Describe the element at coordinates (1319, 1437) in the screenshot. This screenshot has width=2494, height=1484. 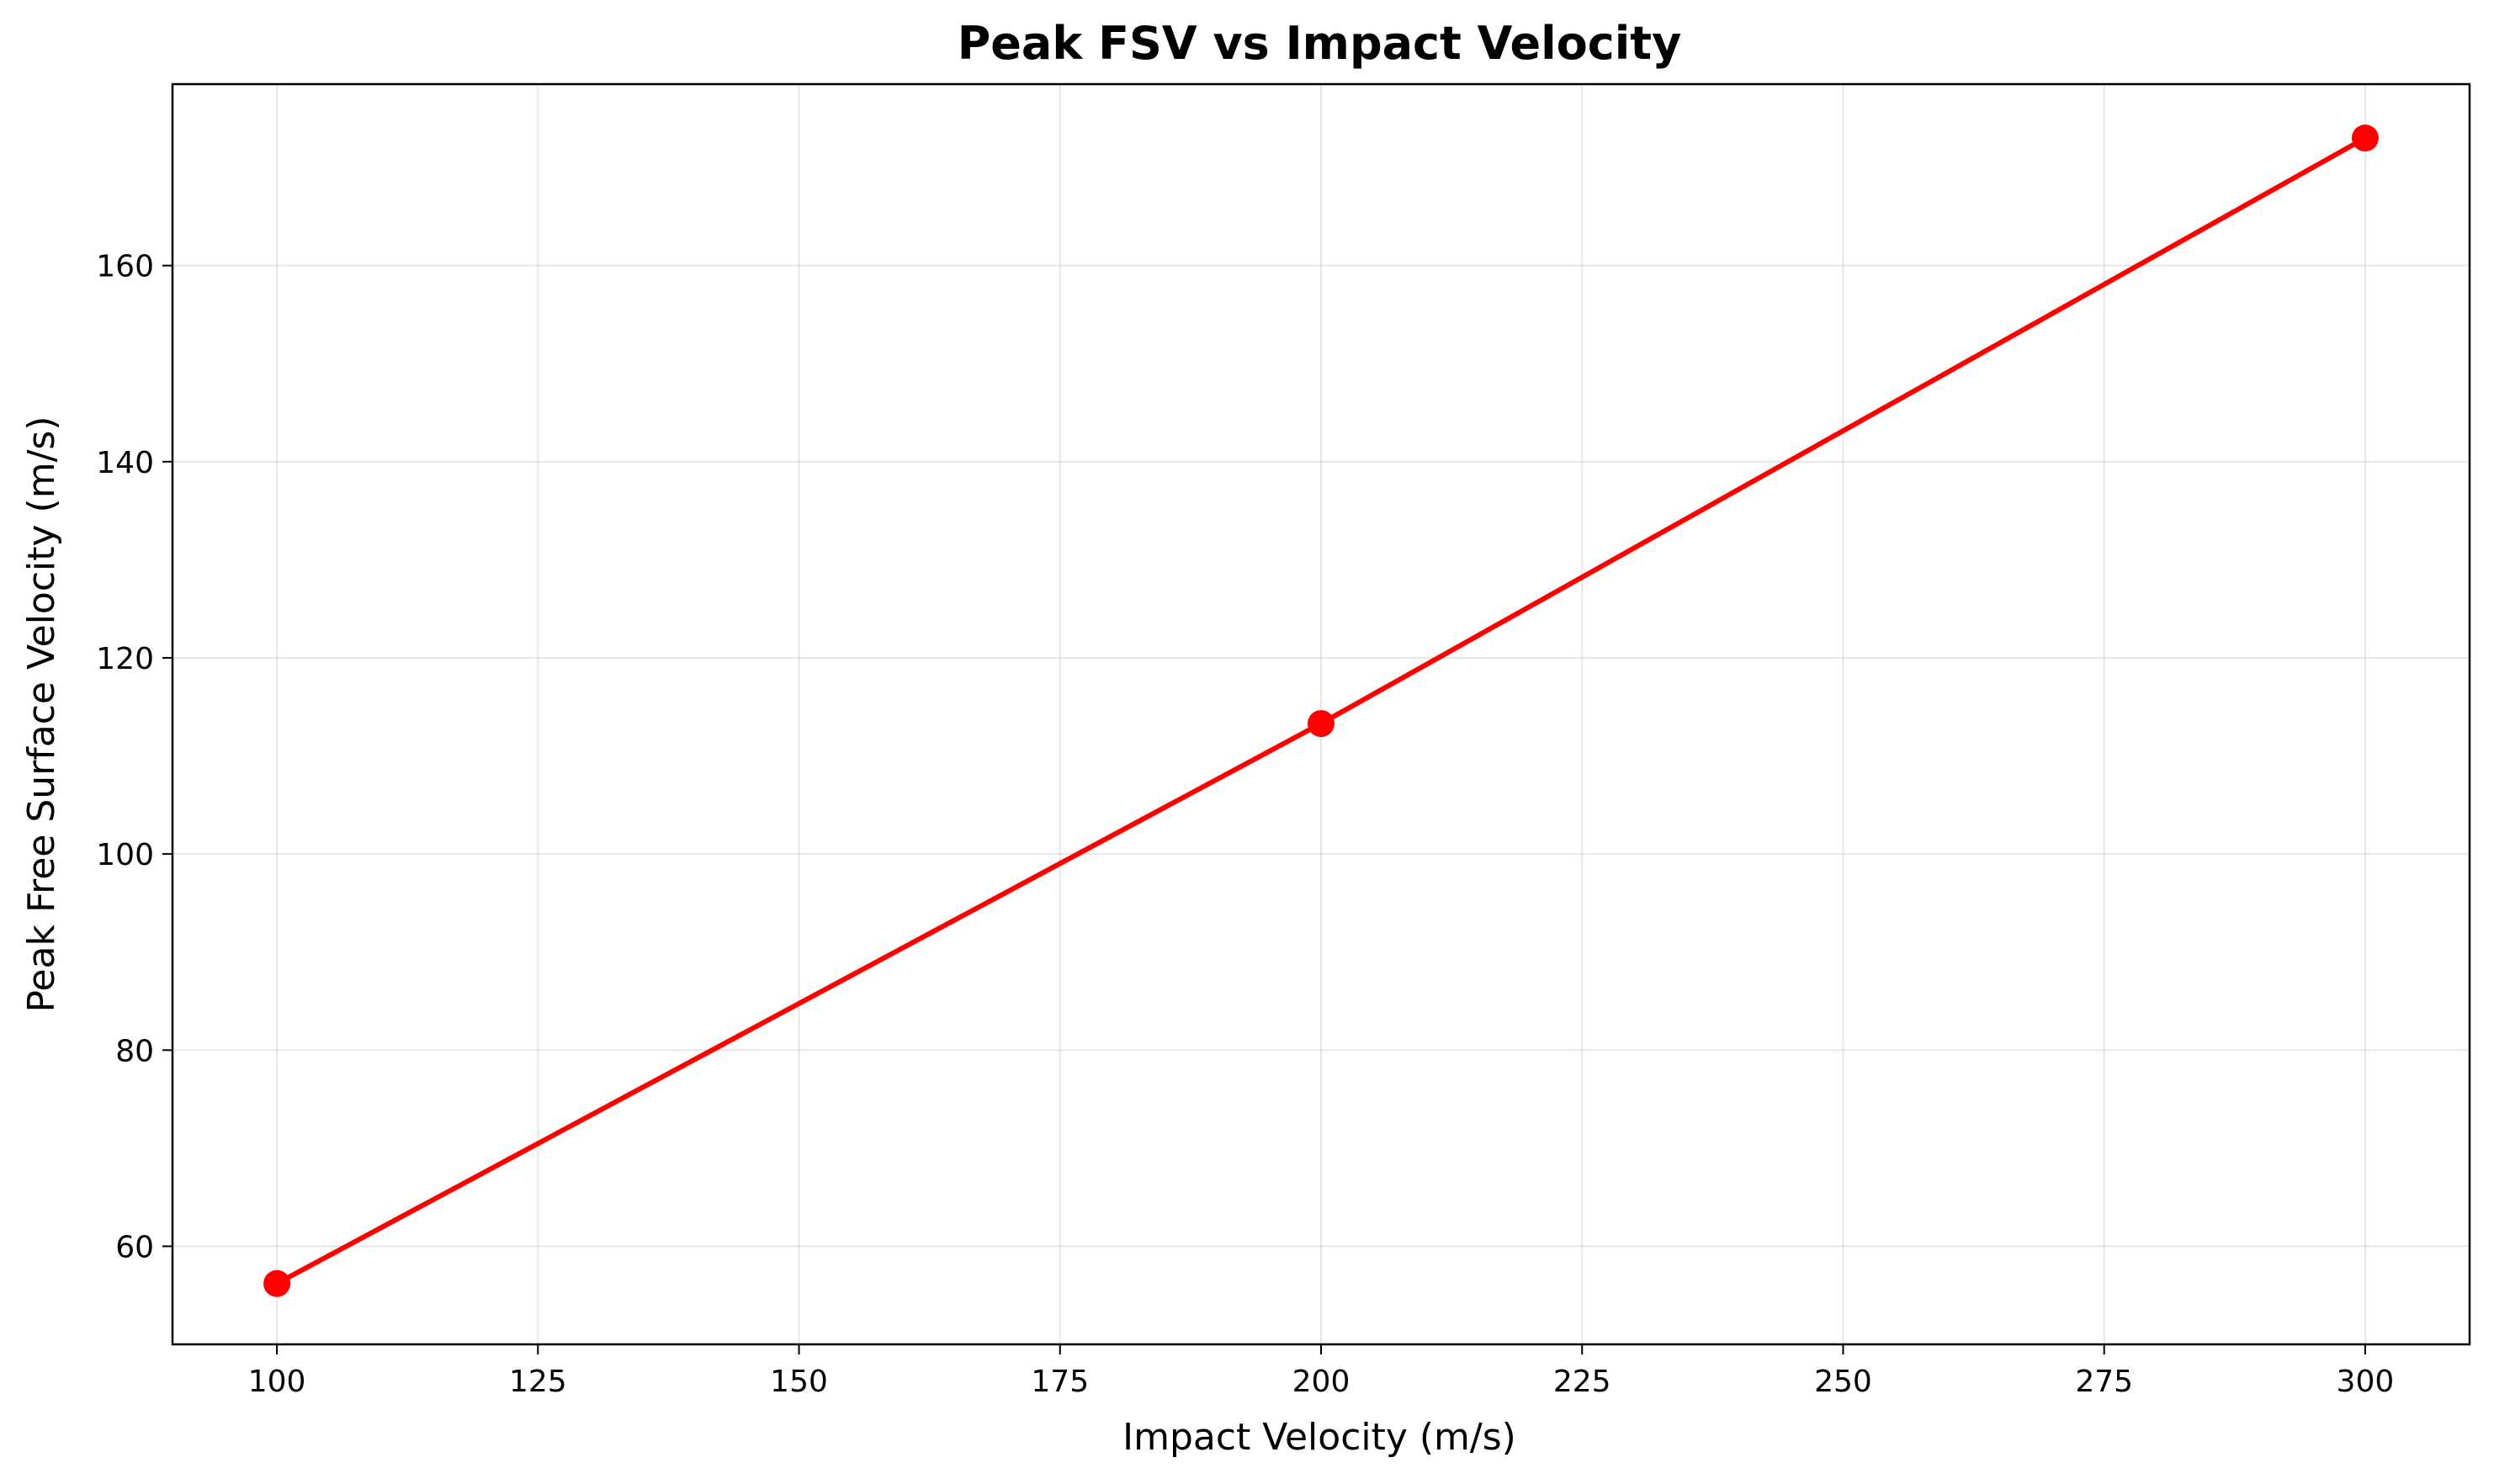
I see `x-axis-label: Impact Velocity (m/s)` at that location.